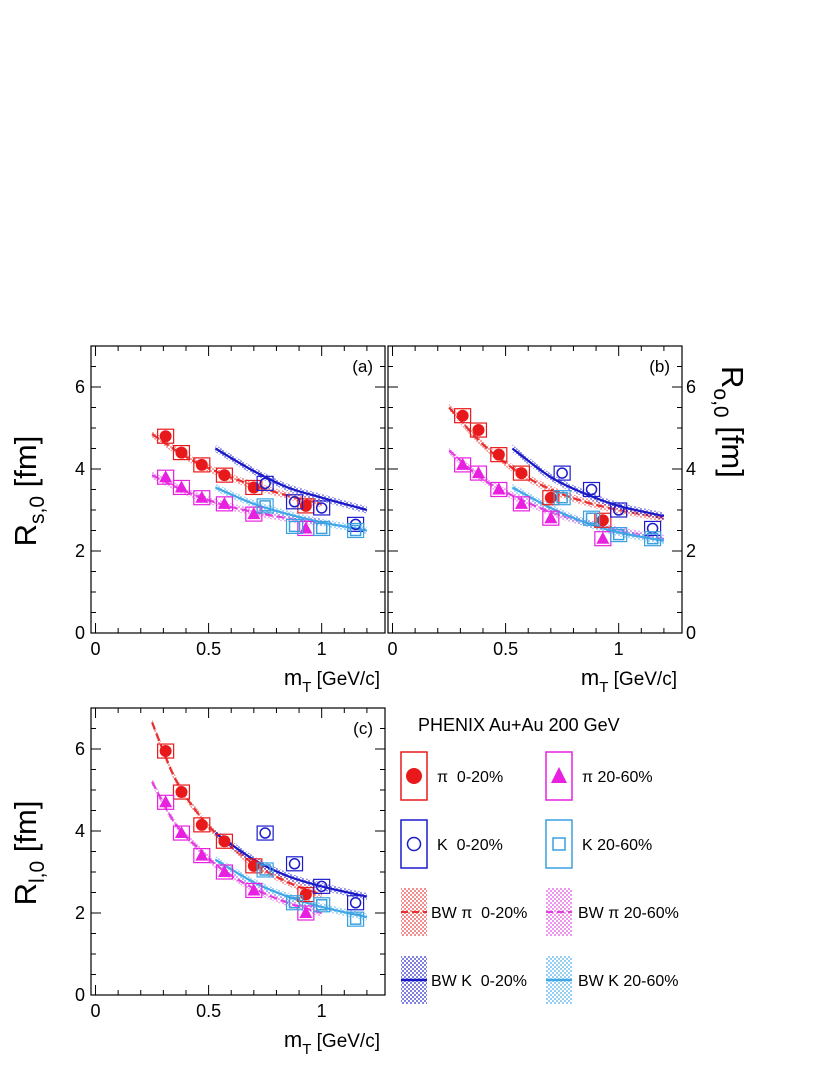  I want to click on legend-box-k-central, so click(414, 844).